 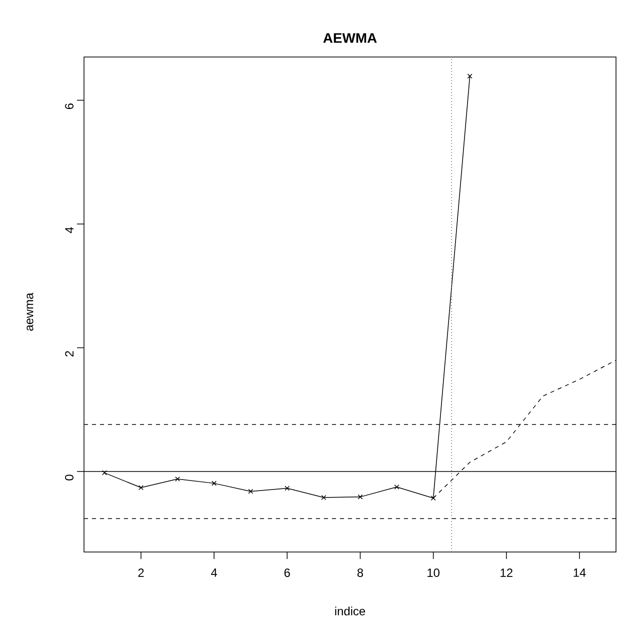 I want to click on x-tick-label: 8, so click(x=360, y=572).